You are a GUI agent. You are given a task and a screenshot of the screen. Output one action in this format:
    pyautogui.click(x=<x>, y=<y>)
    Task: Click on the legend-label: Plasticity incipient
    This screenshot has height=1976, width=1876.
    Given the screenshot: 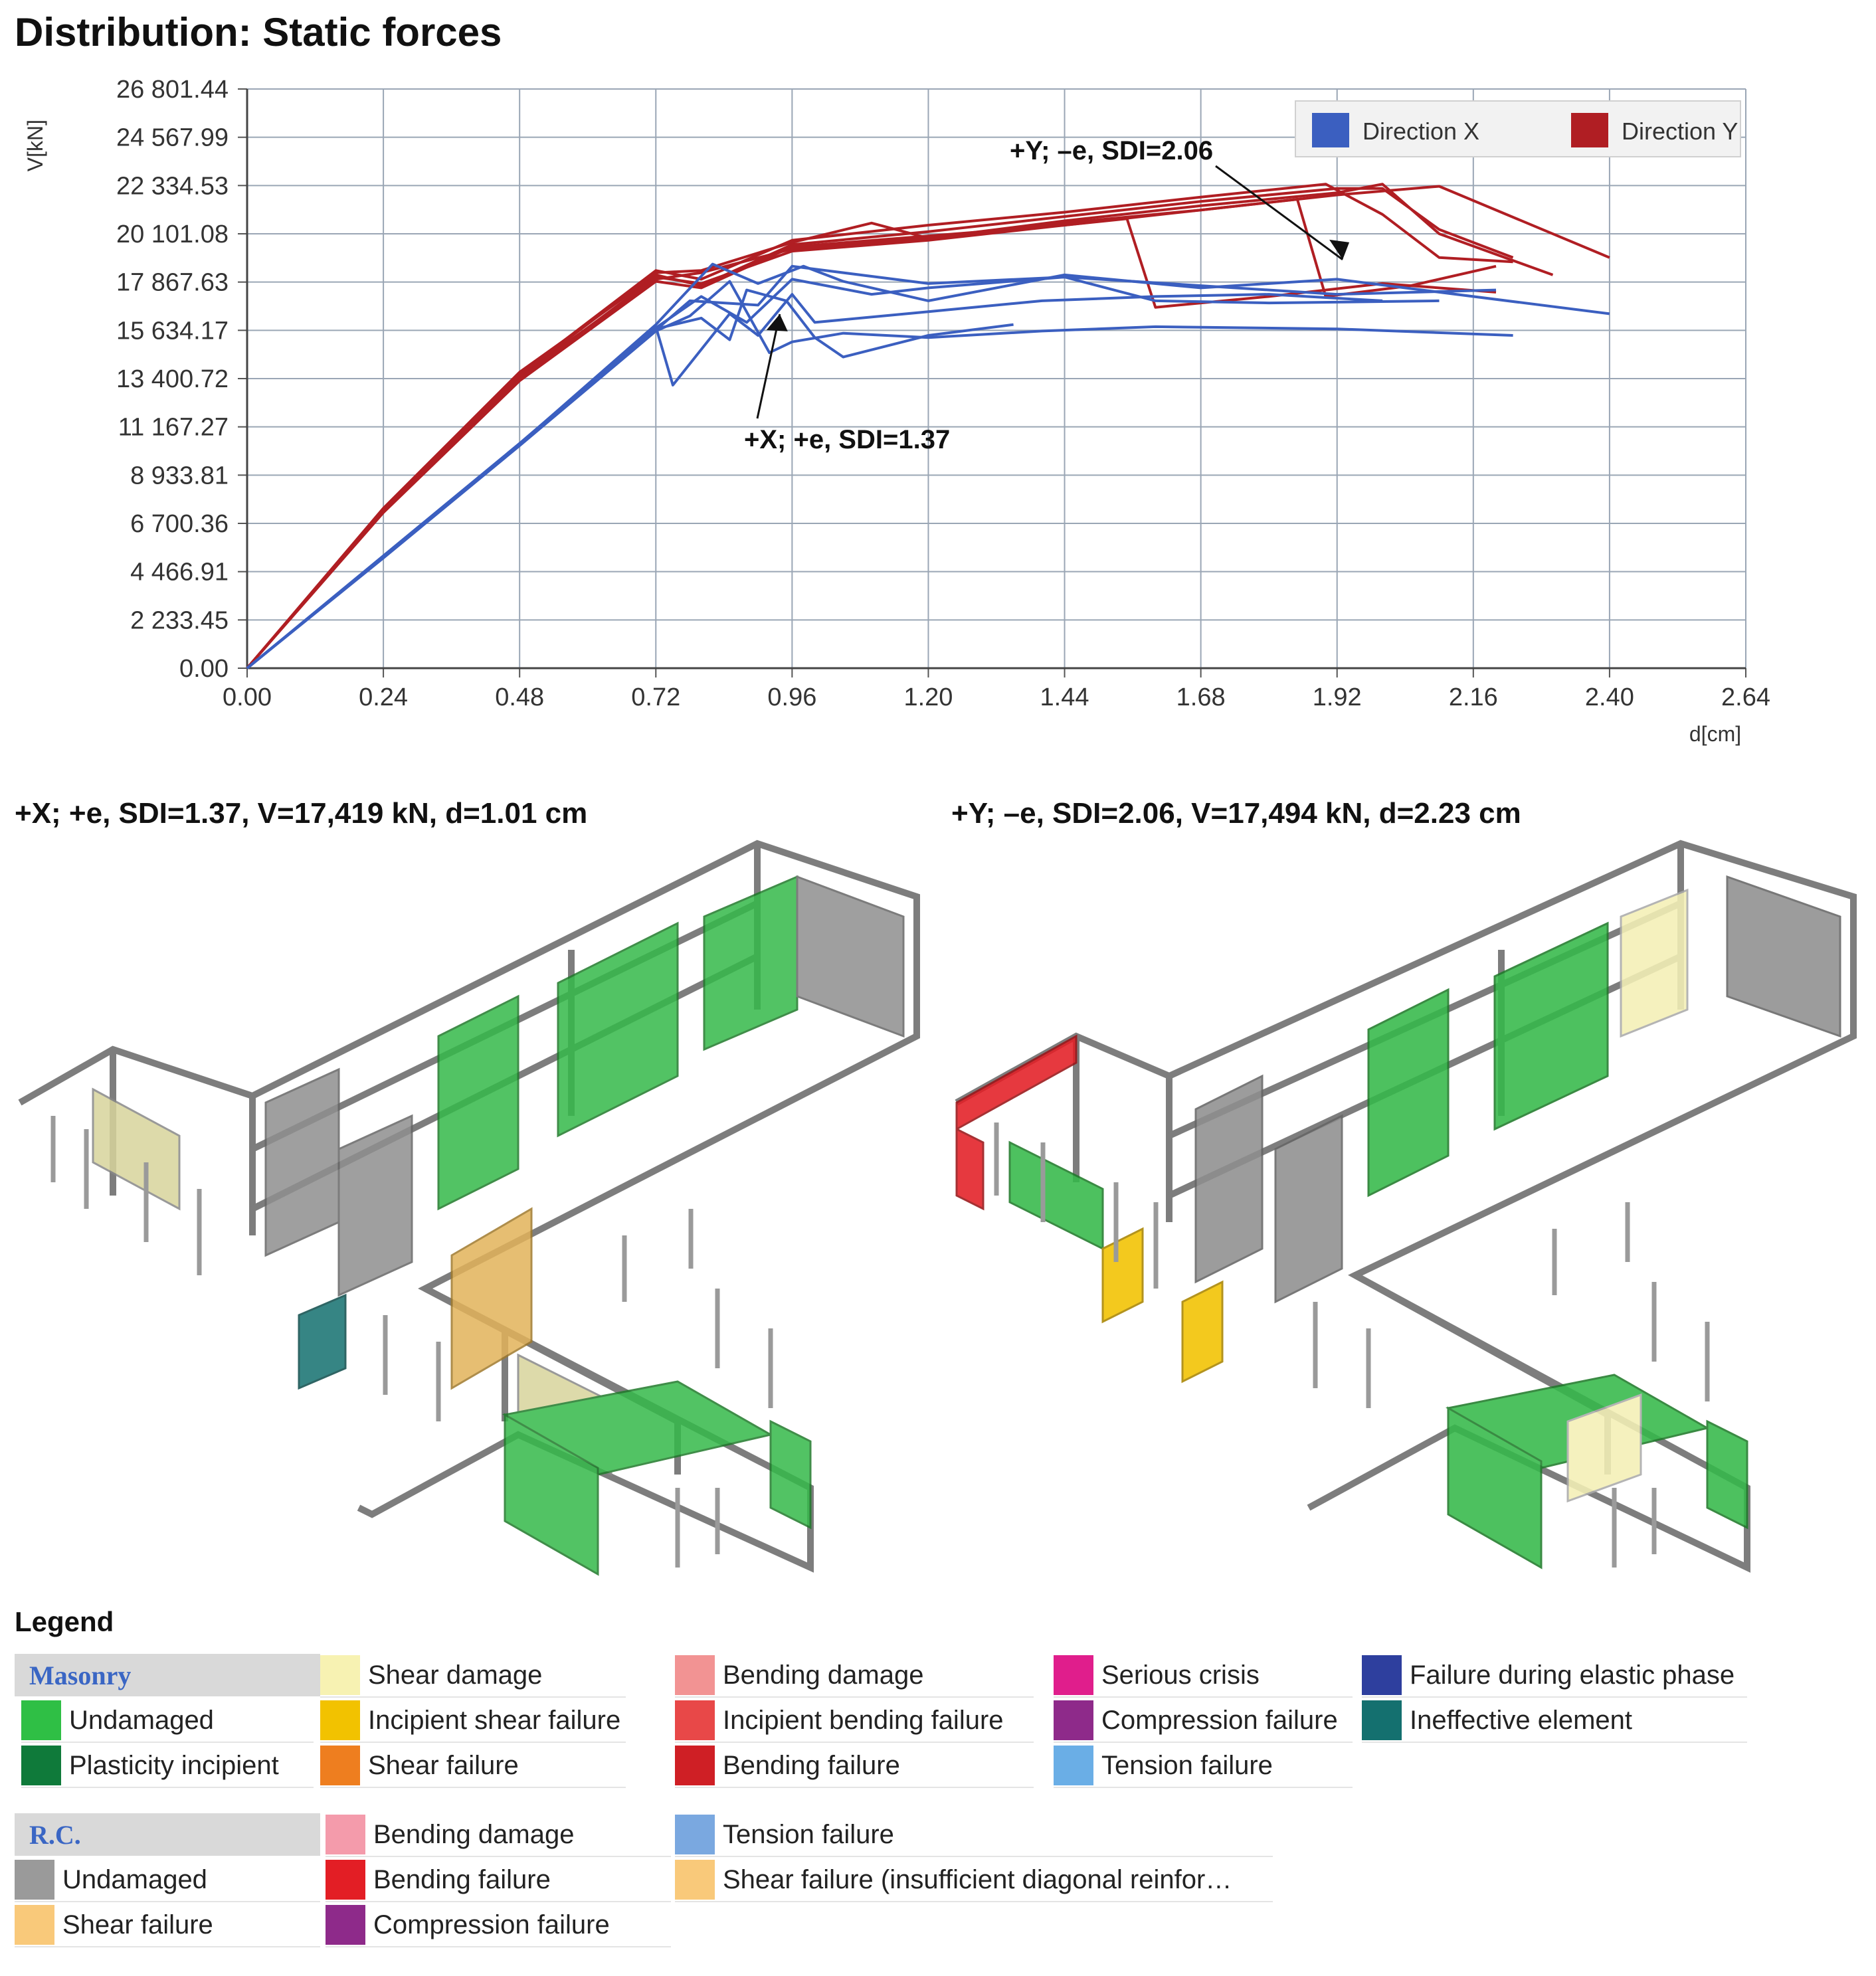 What is the action you would take?
    pyautogui.click(x=174, y=1765)
    